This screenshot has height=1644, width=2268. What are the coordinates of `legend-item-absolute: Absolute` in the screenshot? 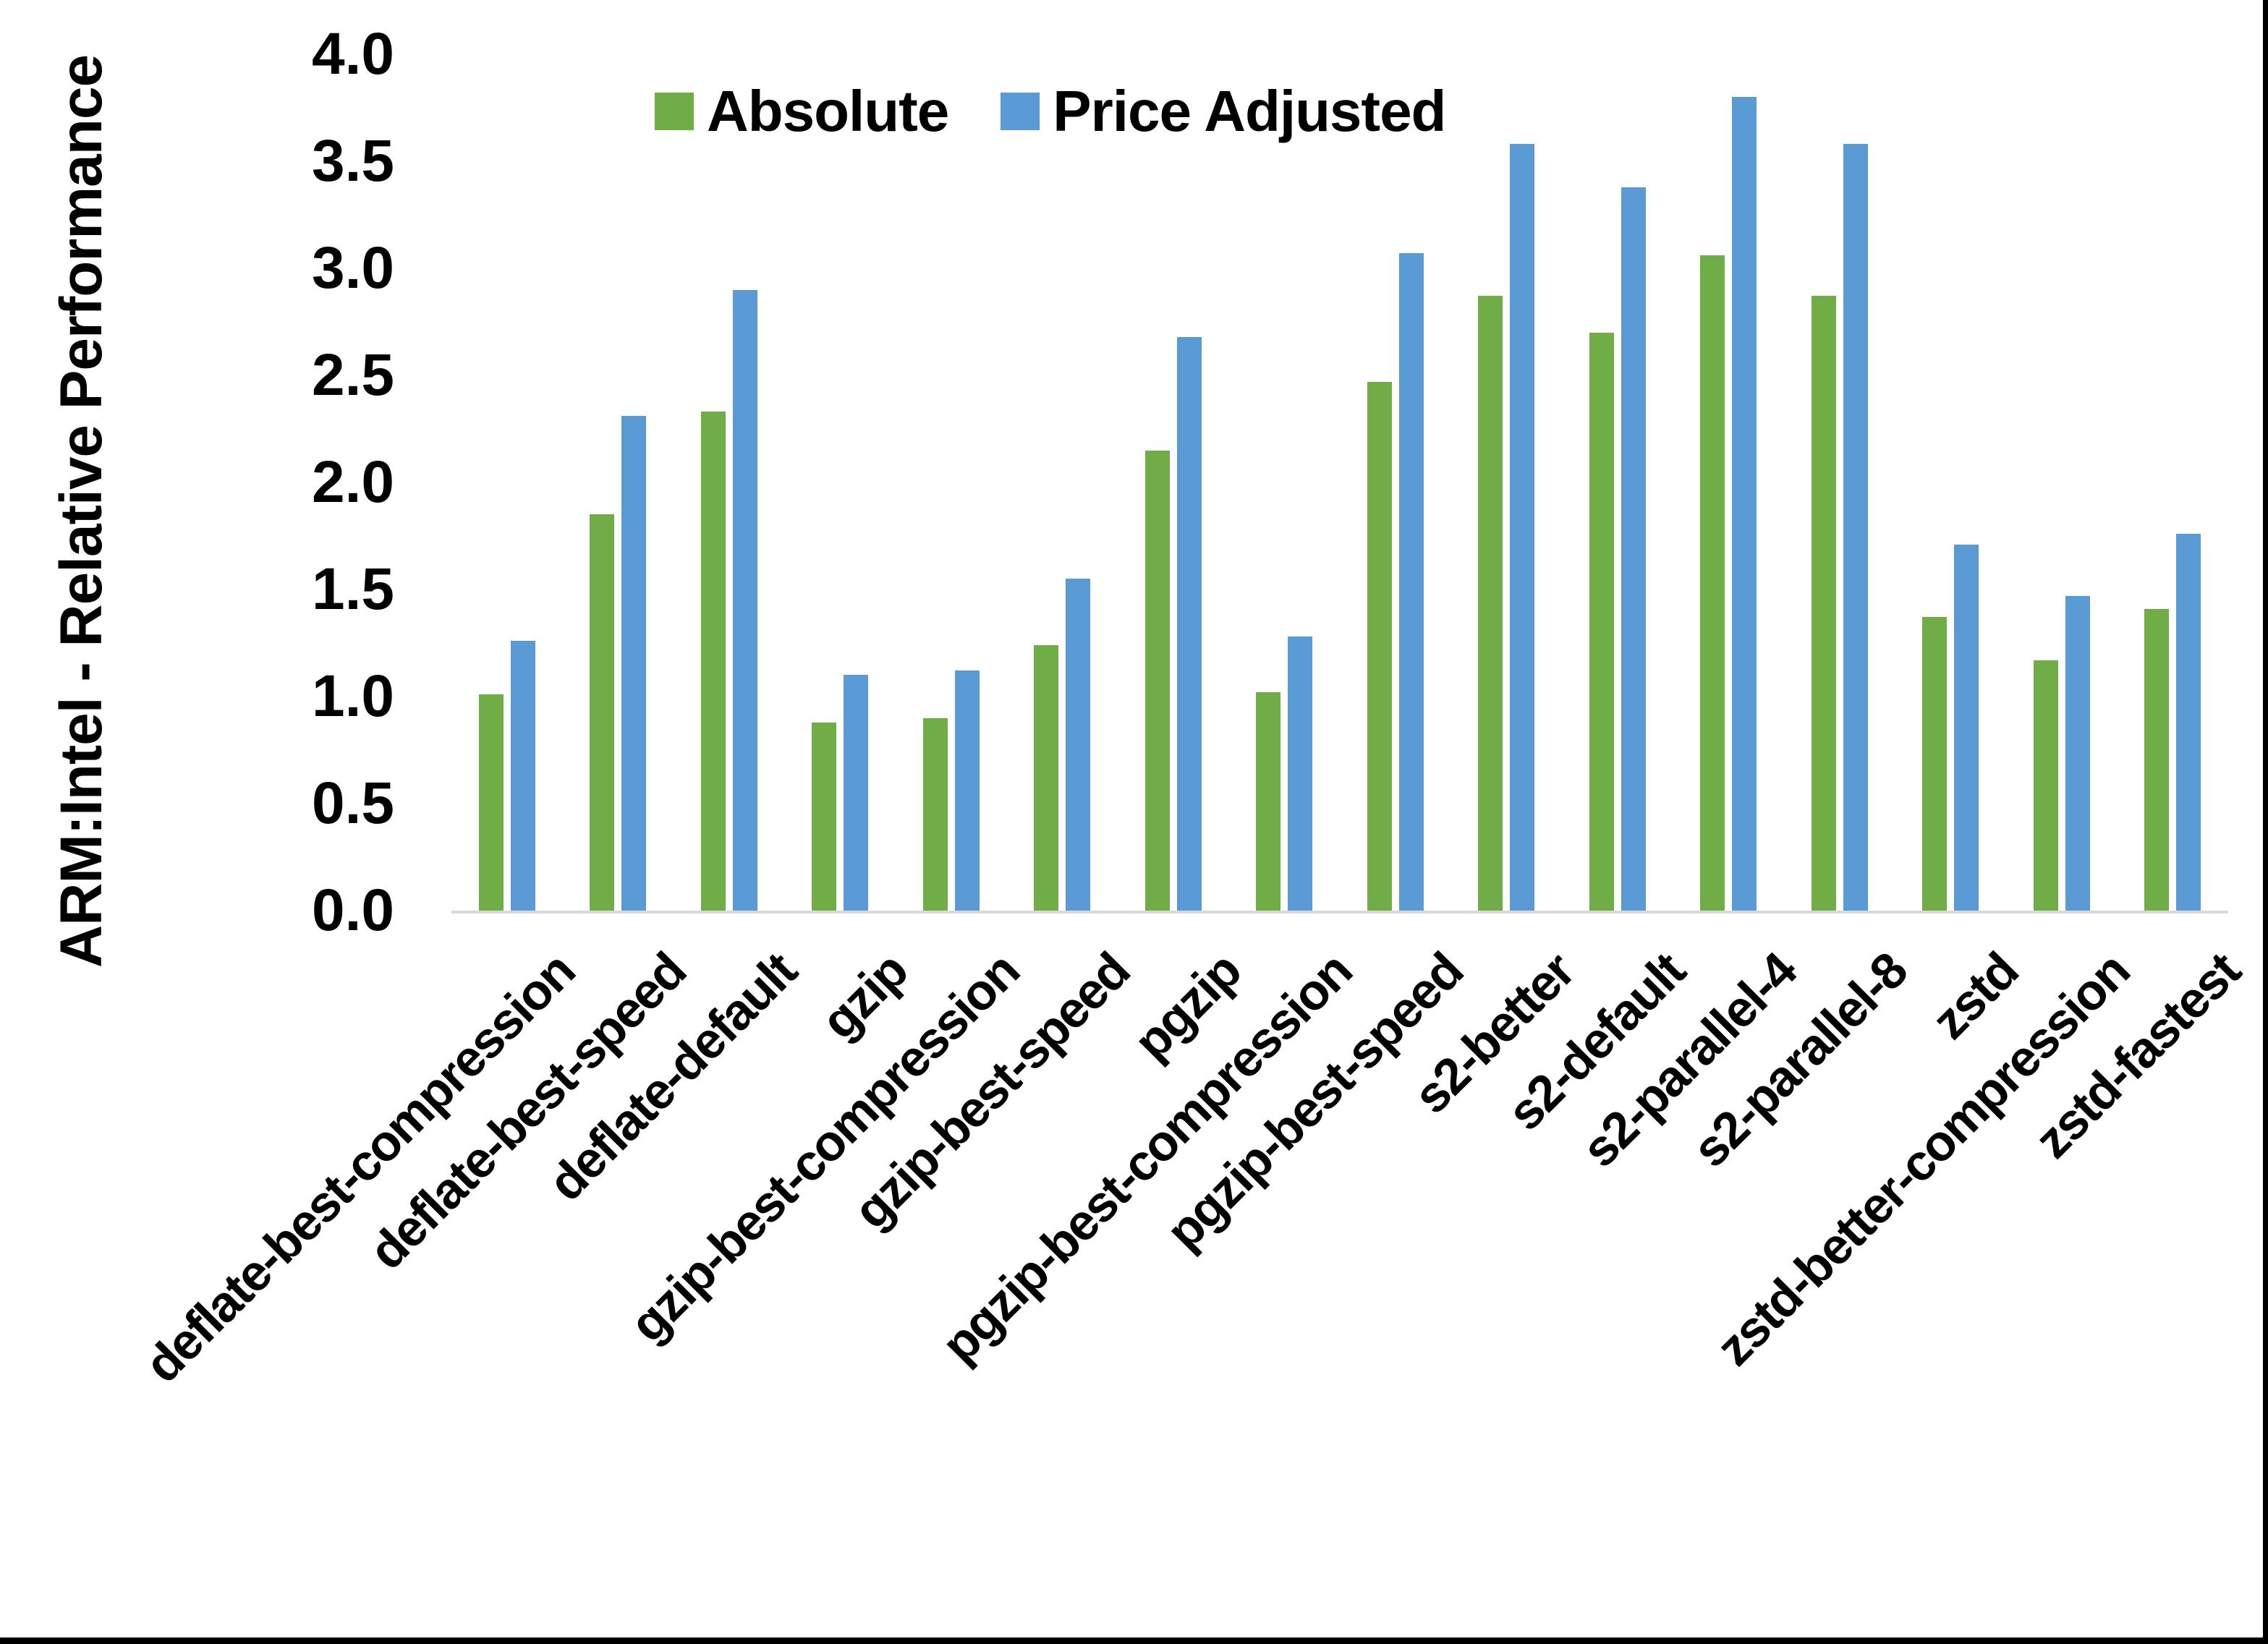 It's located at (802, 111).